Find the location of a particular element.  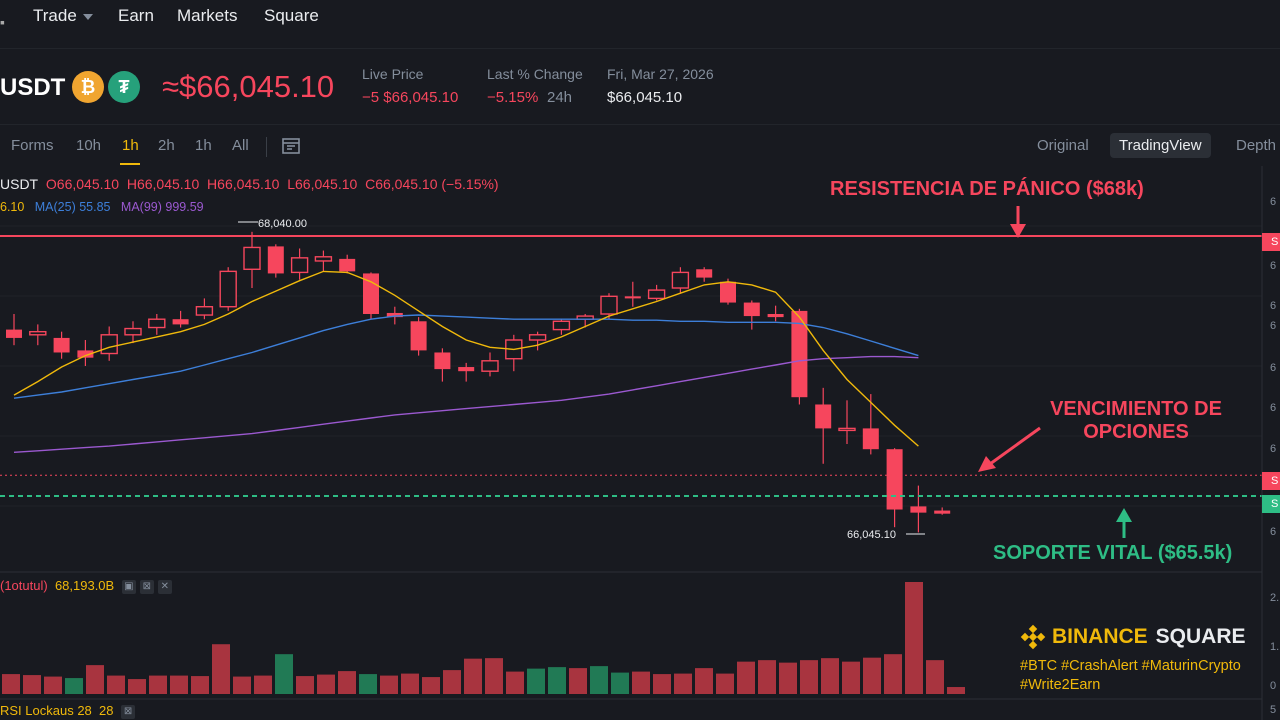

nav-edge-marker: ▪ is located at coordinates (2, 22).